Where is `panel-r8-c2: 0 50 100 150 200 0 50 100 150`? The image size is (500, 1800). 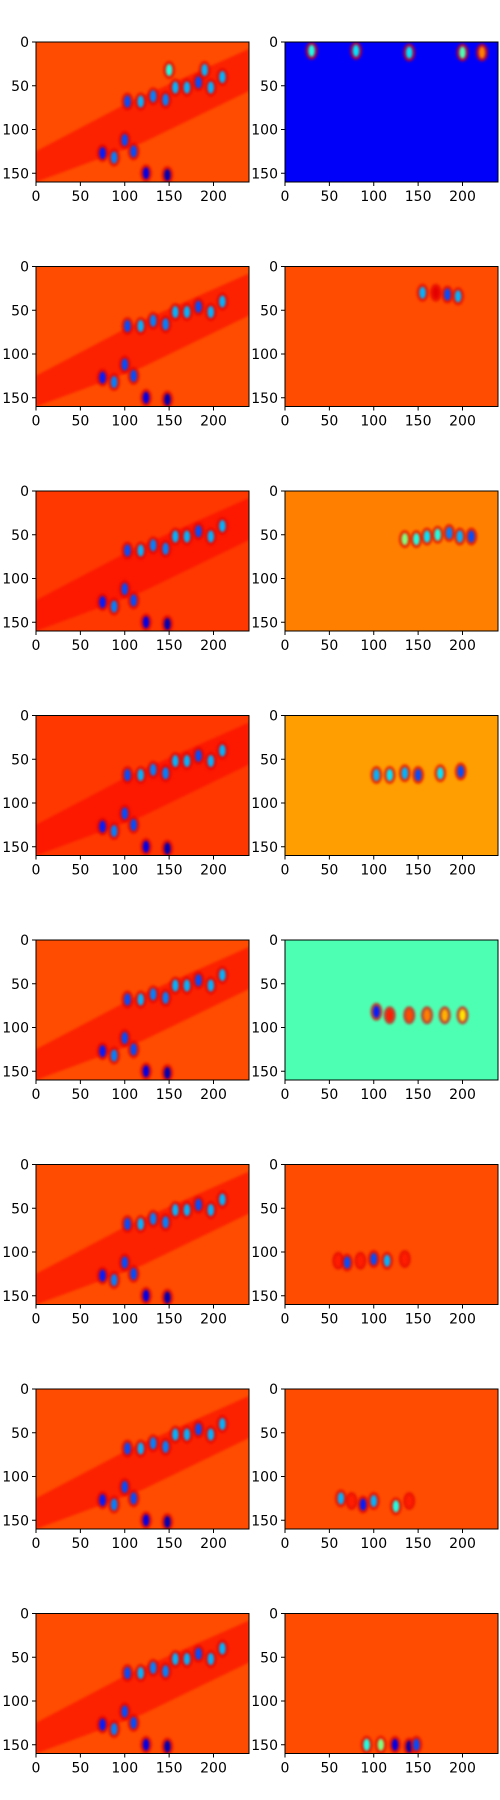 panel-r8-c2: 0 50 100 150 200 0 50 100 150 is located at coordinates (375, 1692).